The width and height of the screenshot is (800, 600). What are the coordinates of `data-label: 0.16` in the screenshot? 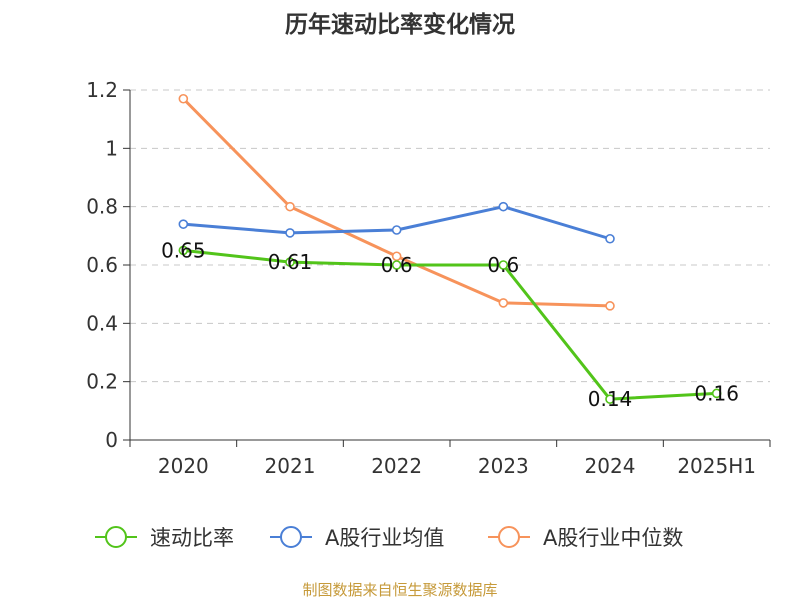 It's located at (716, 393).